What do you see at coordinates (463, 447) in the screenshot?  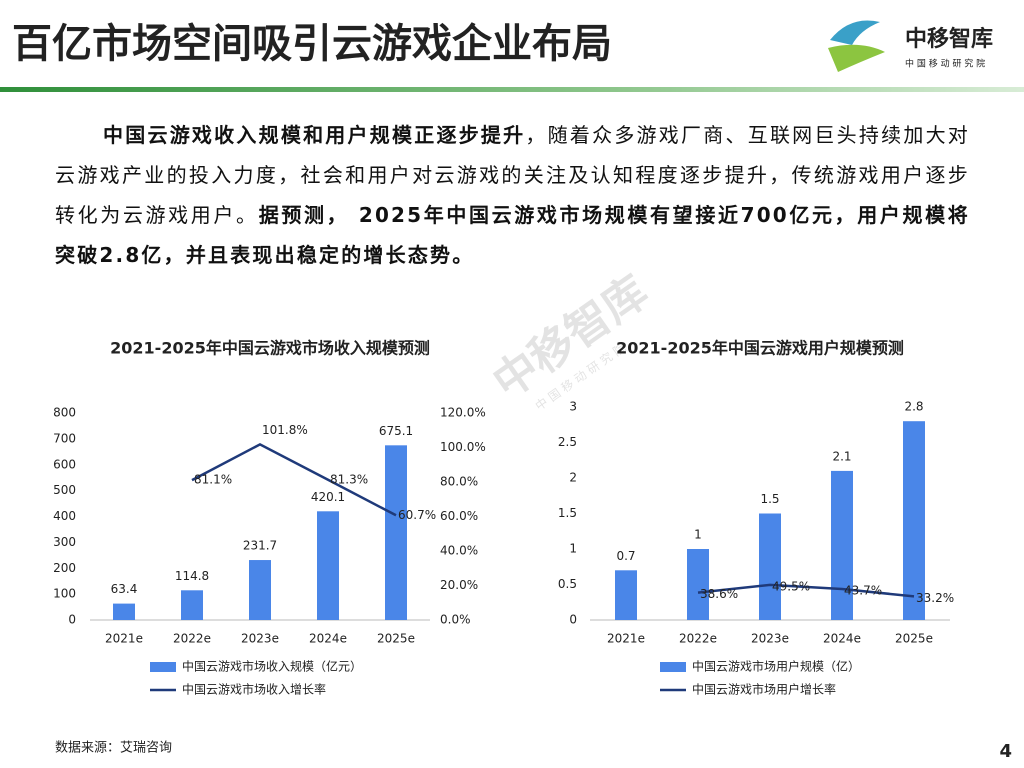 I see `y2-tick-label: 100.0%` at bounding box center [463, 447].